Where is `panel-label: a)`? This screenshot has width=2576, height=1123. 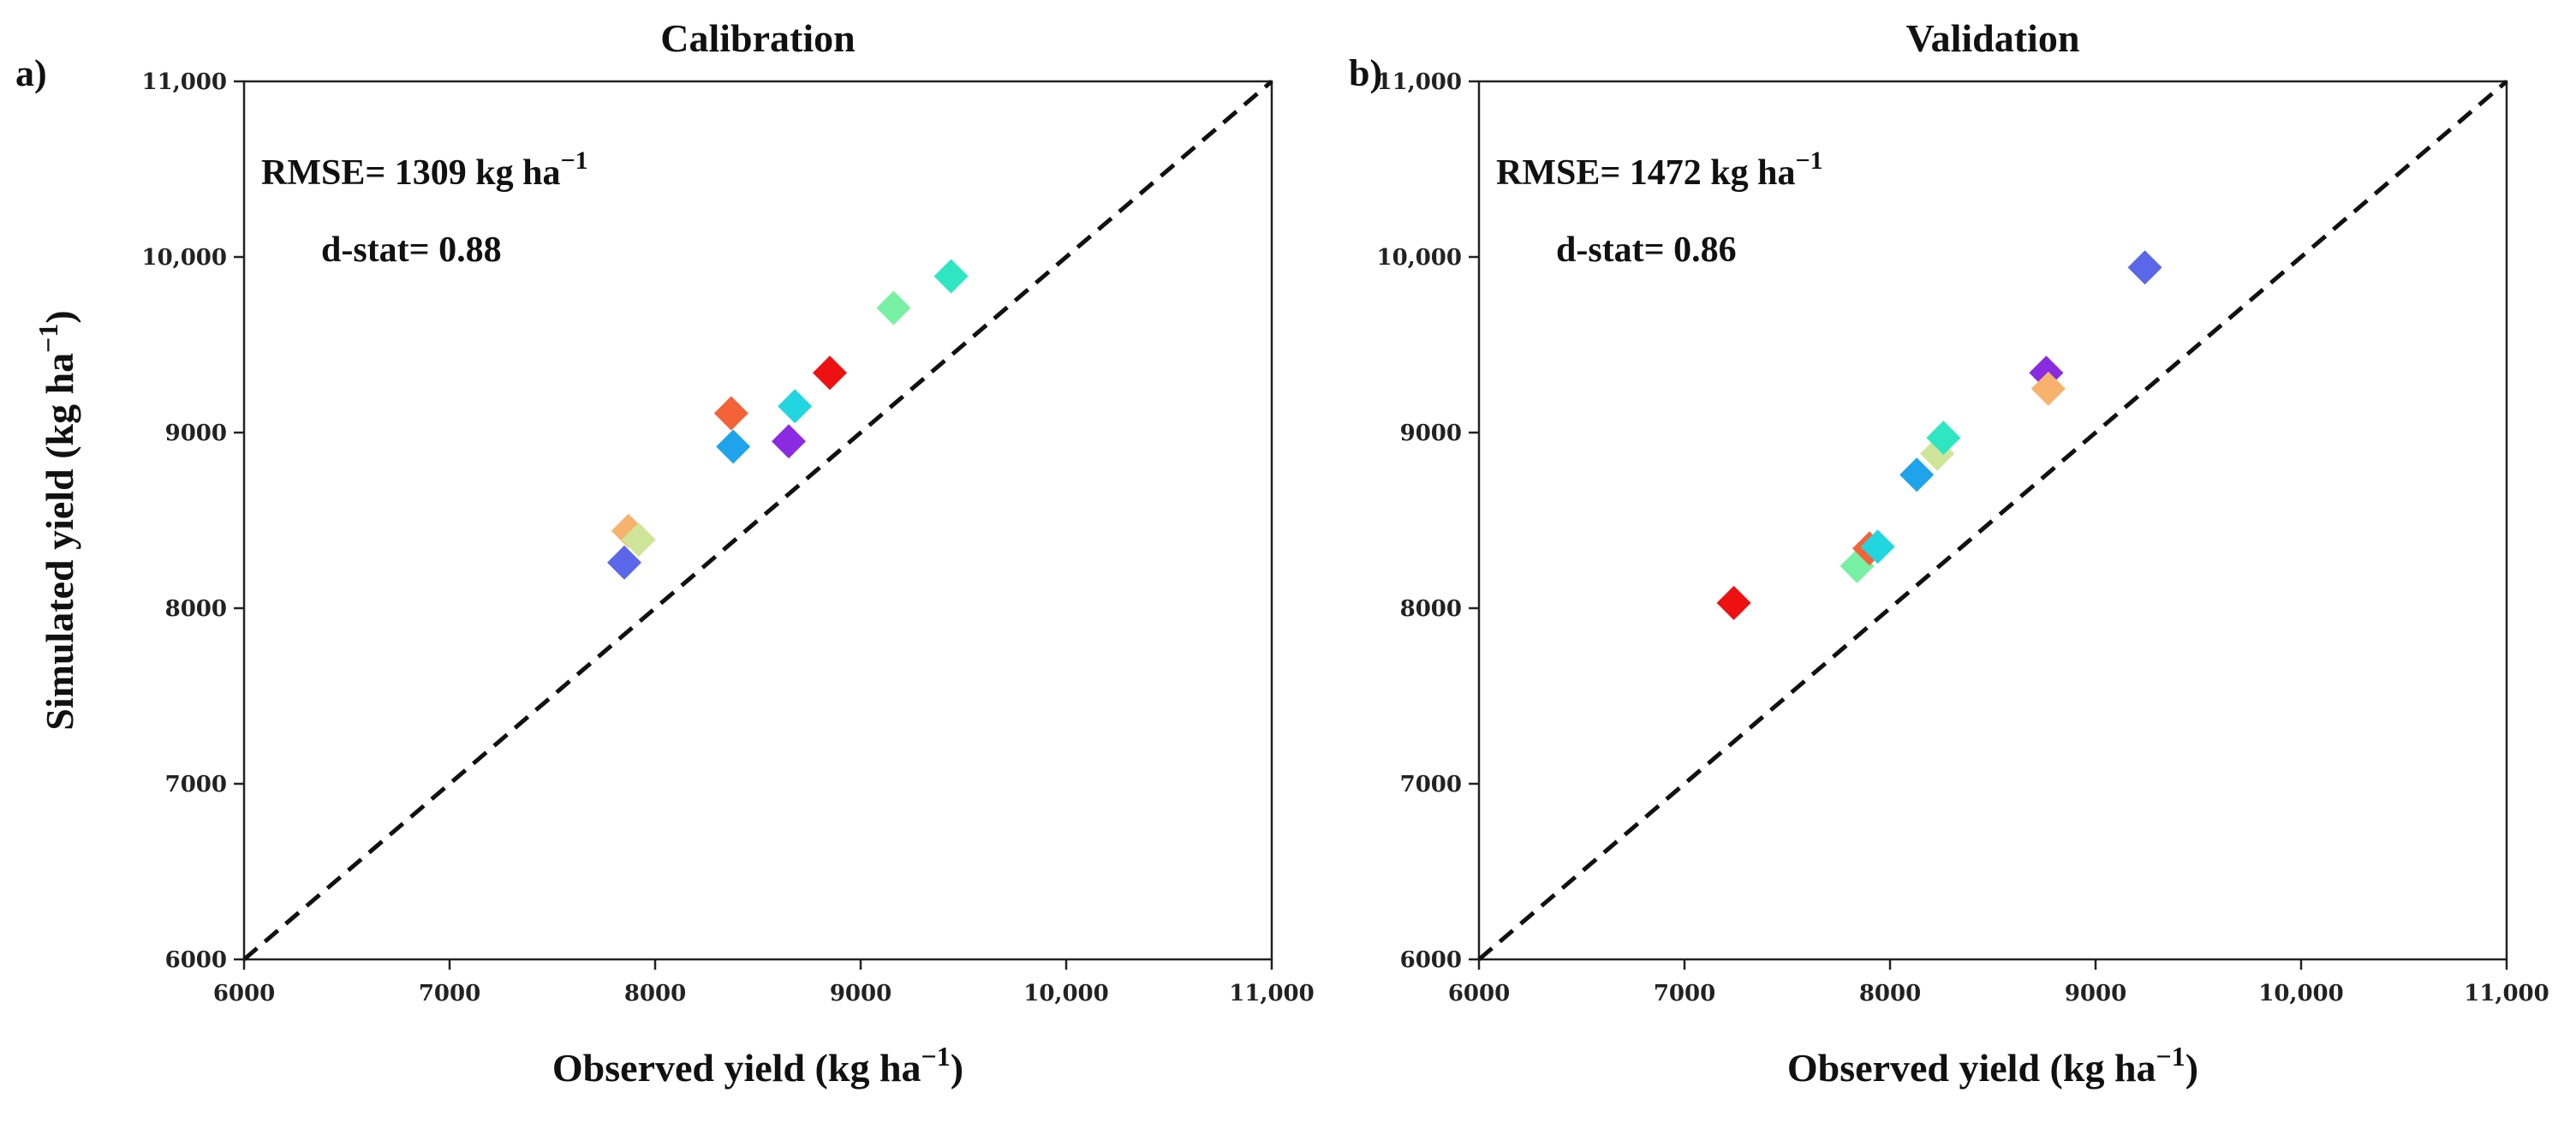 panel-label: a) is located at coordinates (31, 73).